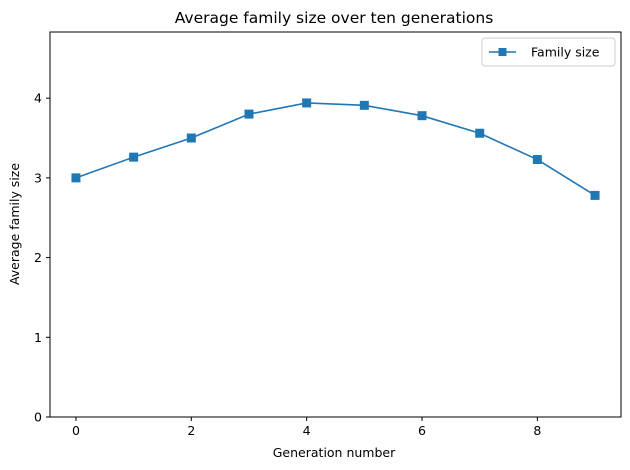  Describe the element at coordinates (38, 417) in the screenshot. I see `y-tick-label: 0` at that location.